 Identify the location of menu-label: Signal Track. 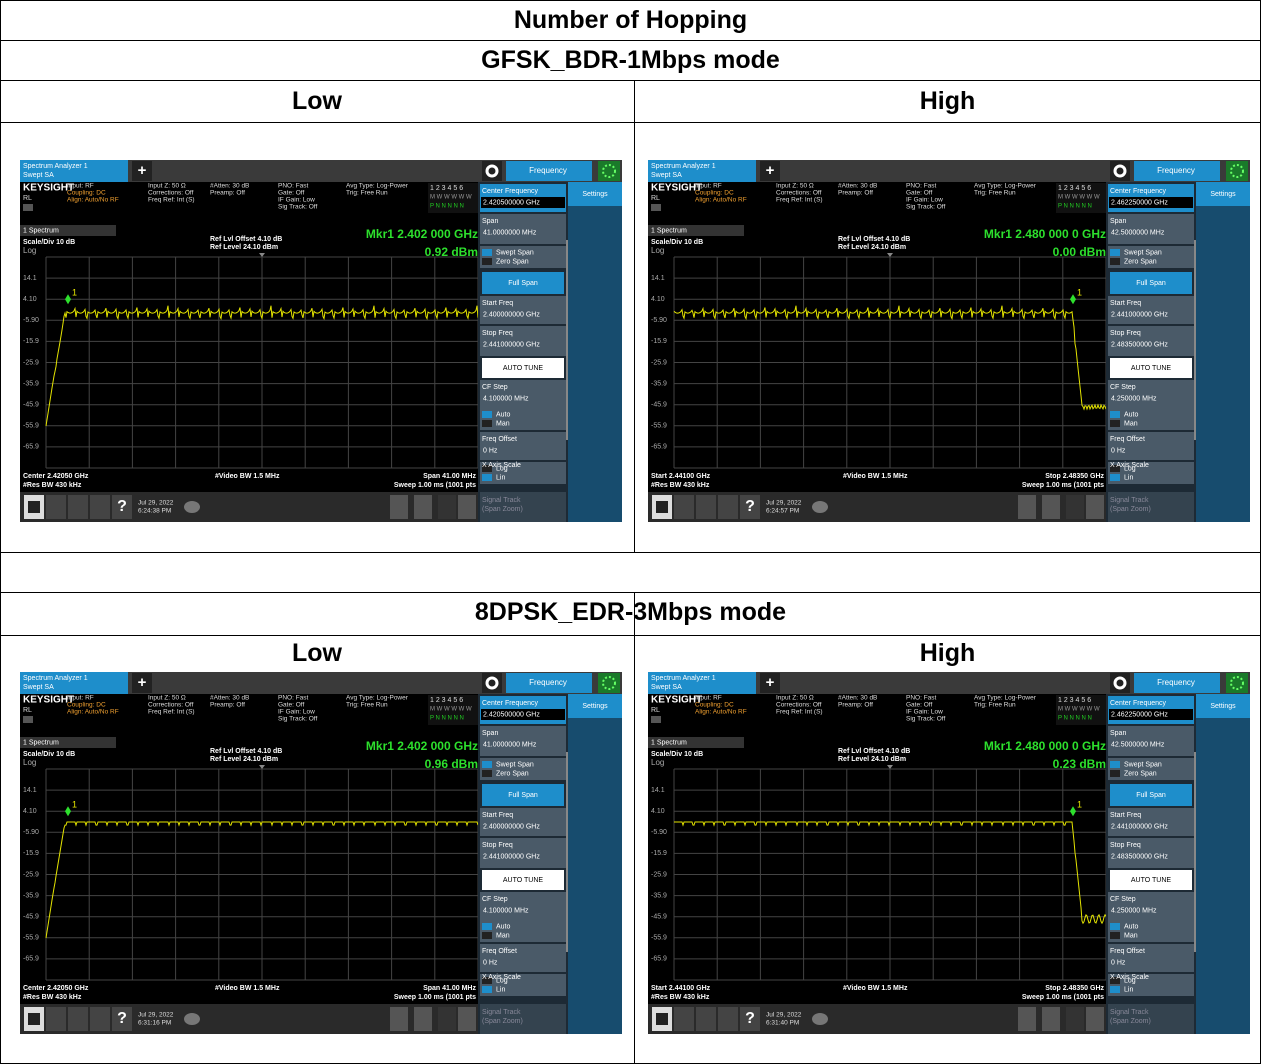
(501, 1012).